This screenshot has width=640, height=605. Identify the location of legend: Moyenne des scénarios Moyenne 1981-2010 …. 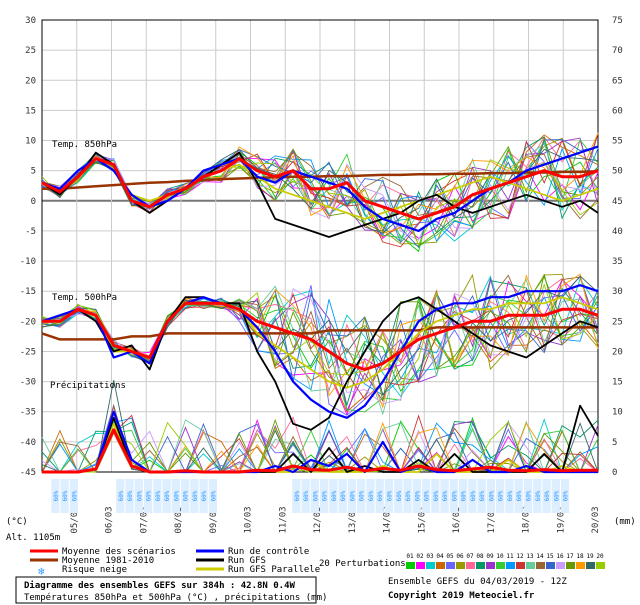
(317, 562).